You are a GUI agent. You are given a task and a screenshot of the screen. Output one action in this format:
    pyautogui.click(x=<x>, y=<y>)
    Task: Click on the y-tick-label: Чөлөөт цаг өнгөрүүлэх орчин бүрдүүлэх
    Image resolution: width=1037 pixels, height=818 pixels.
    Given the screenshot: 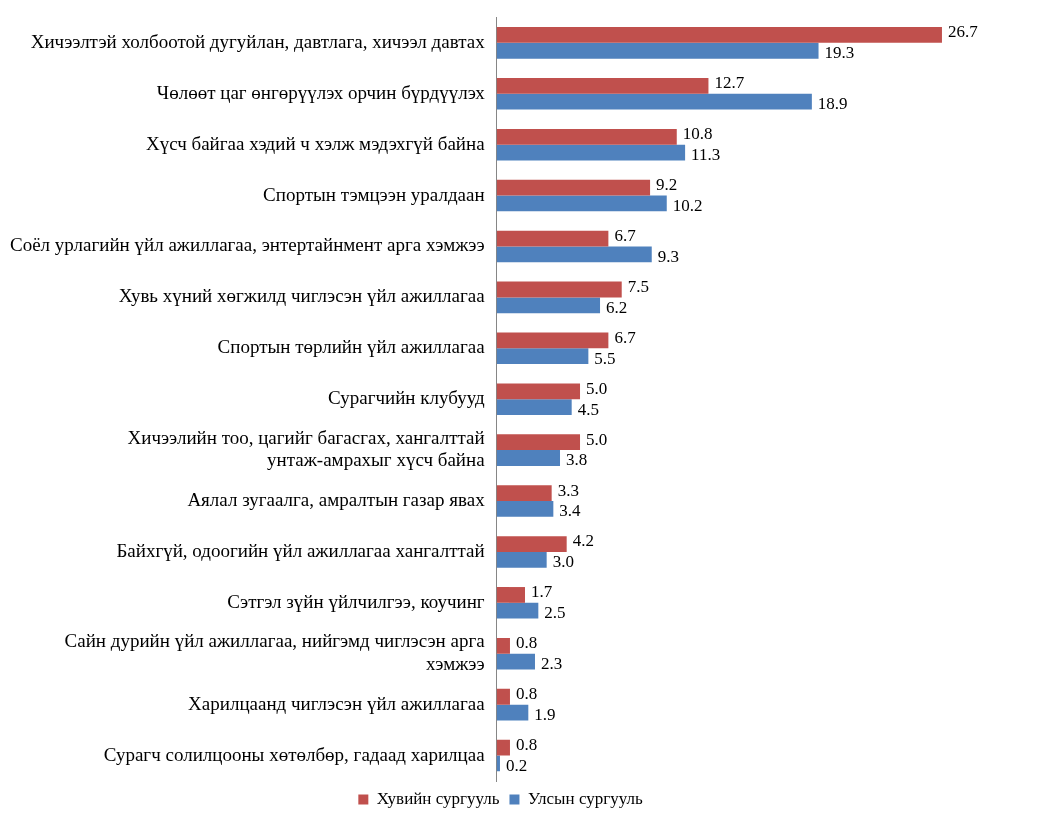 What is the action you would take?
    pyautogui.click(x=321, y=92)
    